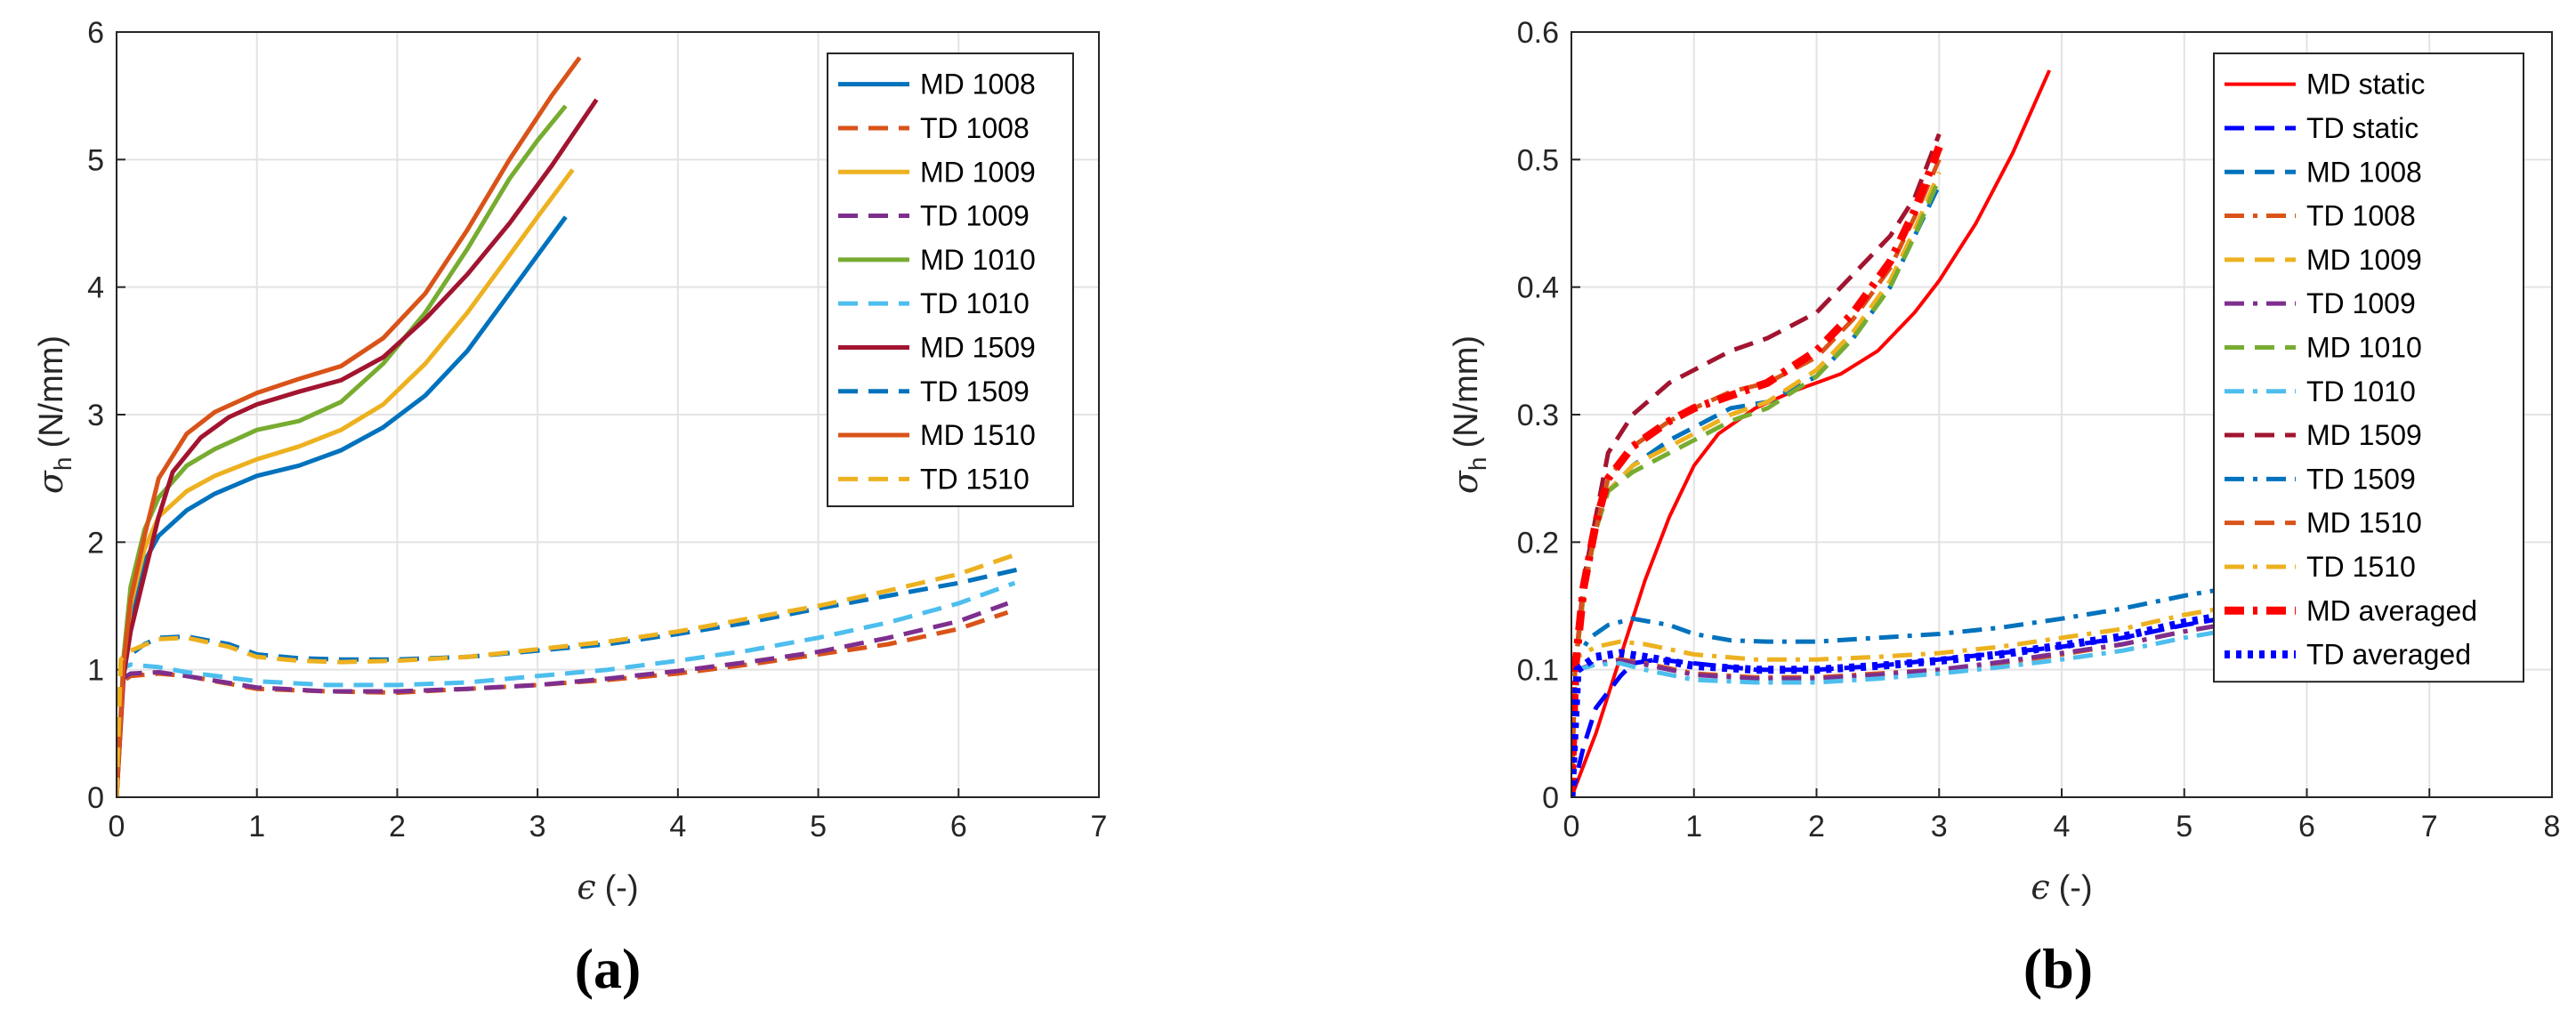 This screenshot has width=2576, height=1017. Describe the element at coordinates (2391, 610) in the screenshot. I see `legend-entry-label: MD averaged` at that location.